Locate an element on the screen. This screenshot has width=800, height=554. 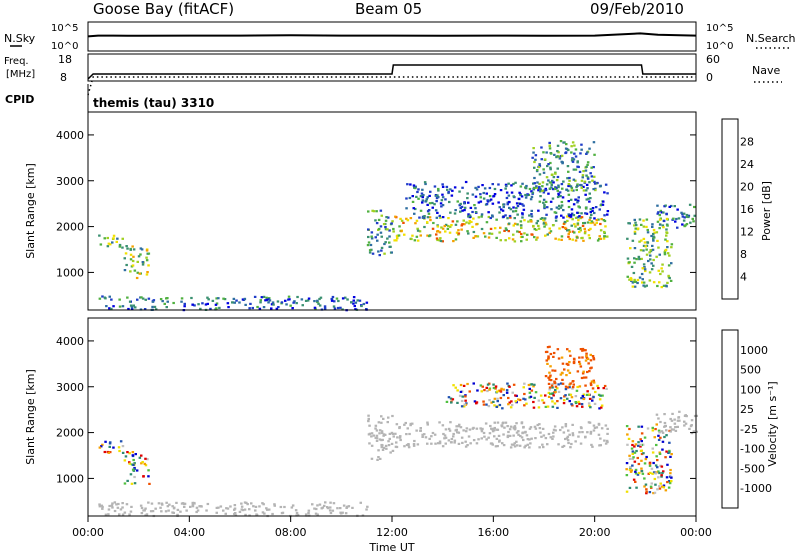
noise-sky-line is located at coordinates (392, 35).